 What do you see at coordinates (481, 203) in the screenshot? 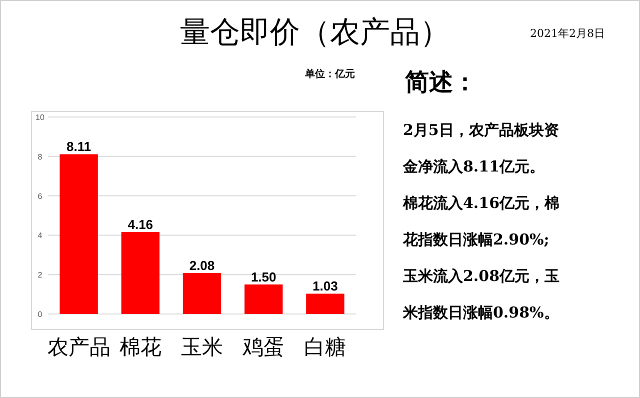
I see `text: 棉花流入4.16亿元，棉` at bounding box center [481, 203].